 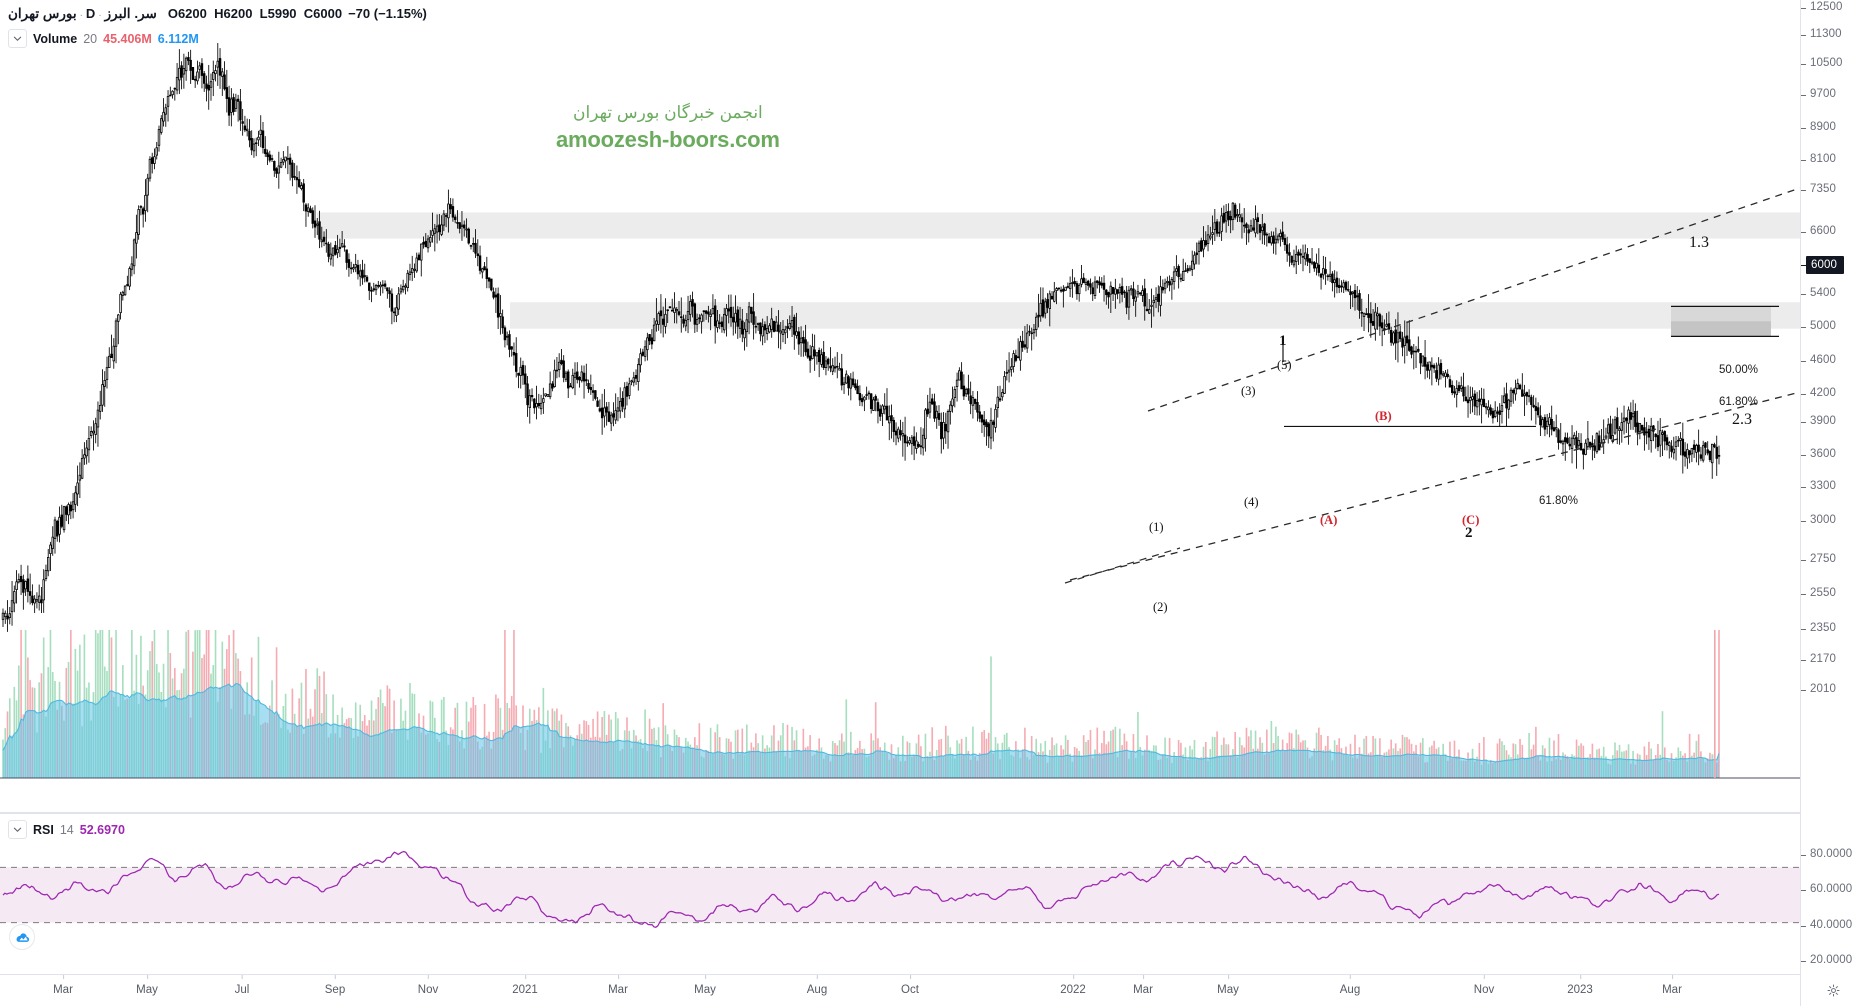 What do you see at coordinates (861, 723) in the screenshot?
I see `volume-ma-line` at bounding box center [861, 723].